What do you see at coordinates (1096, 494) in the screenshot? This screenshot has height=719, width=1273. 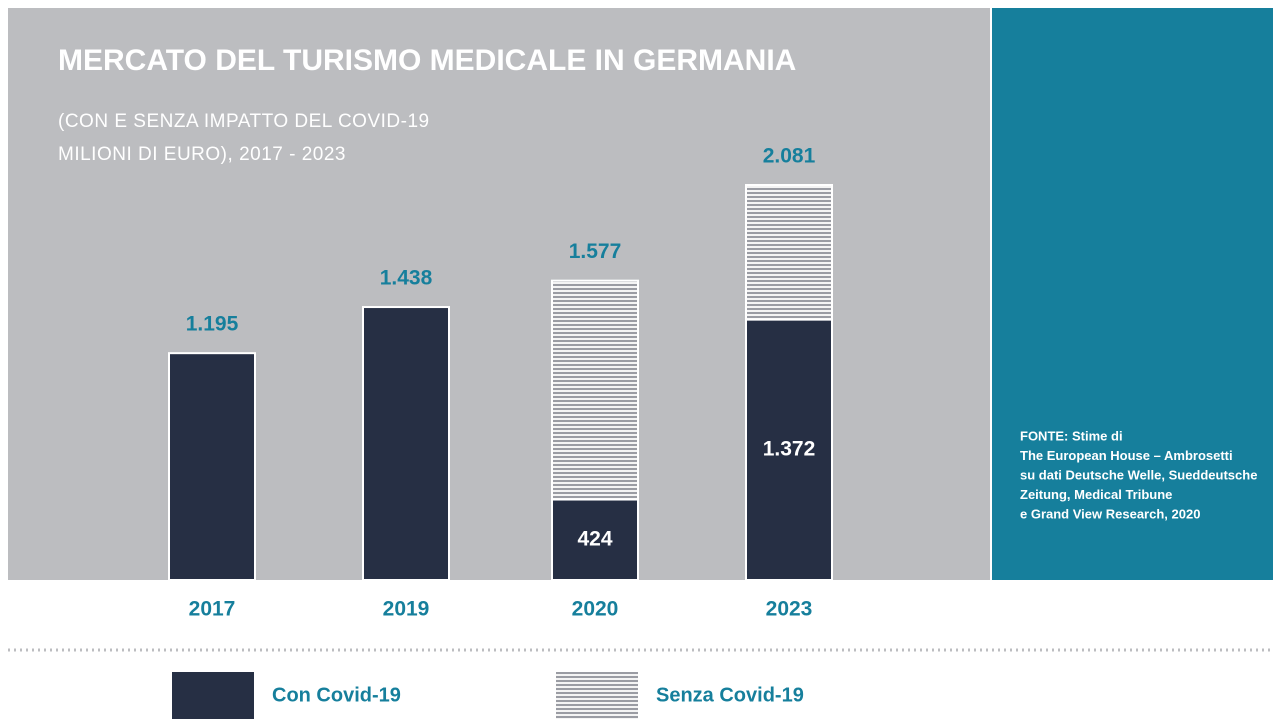 I see `source-text: Zeitung, Medical Tribune` at bounding box center [1096, 494].